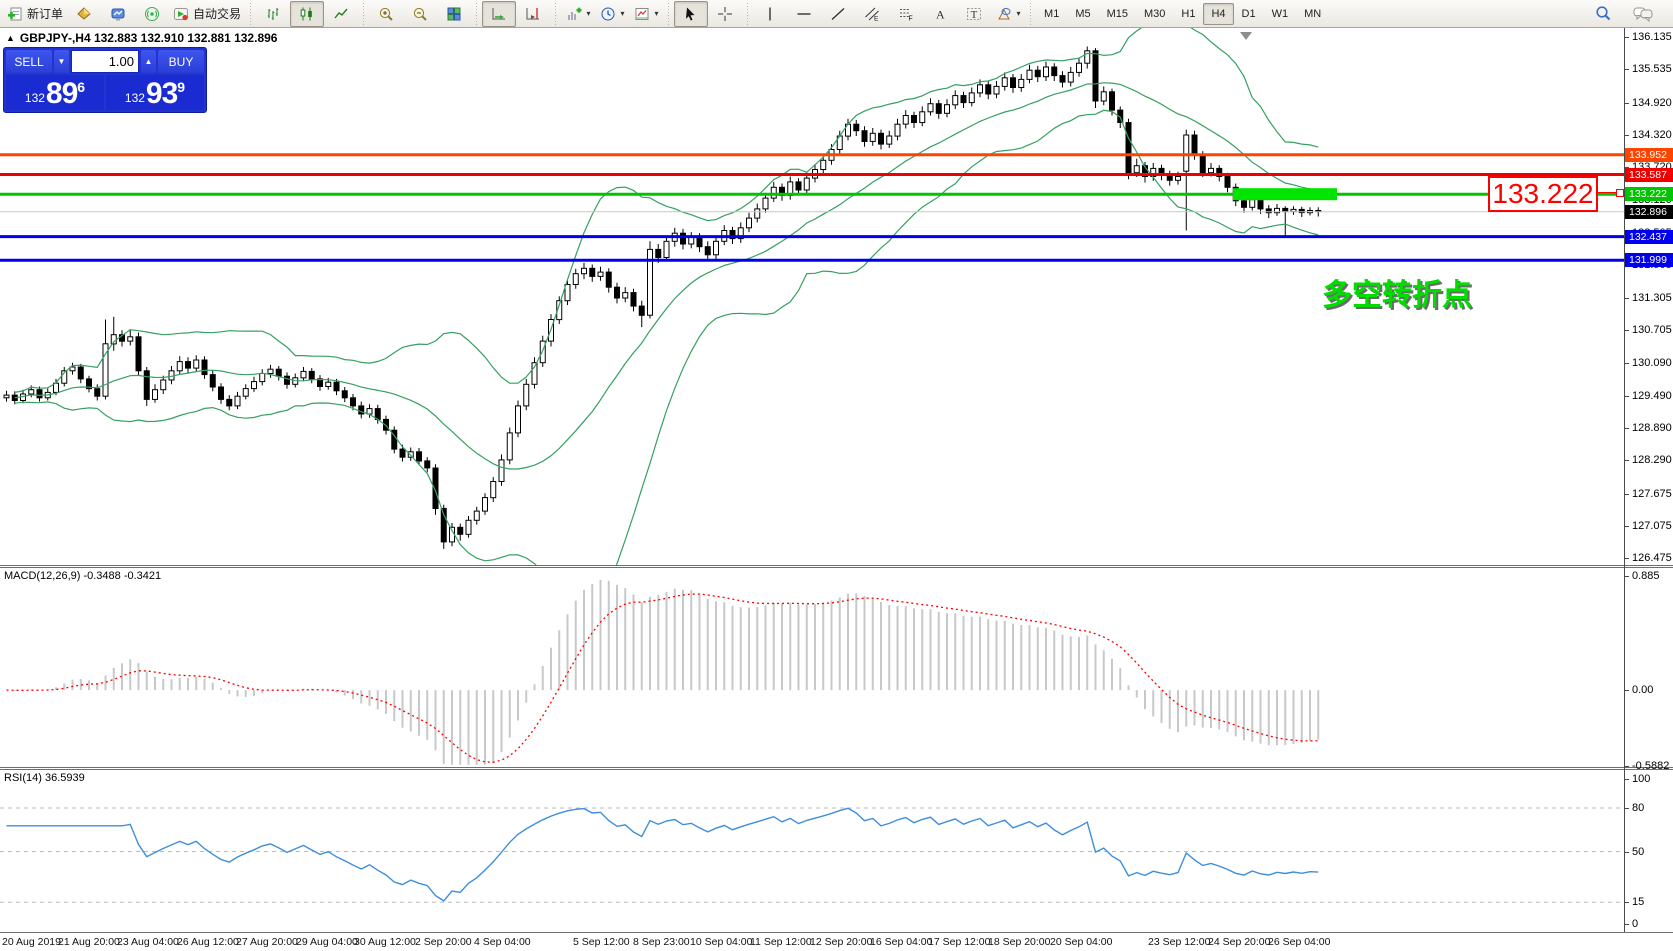  I want to click on bid-price-box: 132 89 6, so click(55, 92).